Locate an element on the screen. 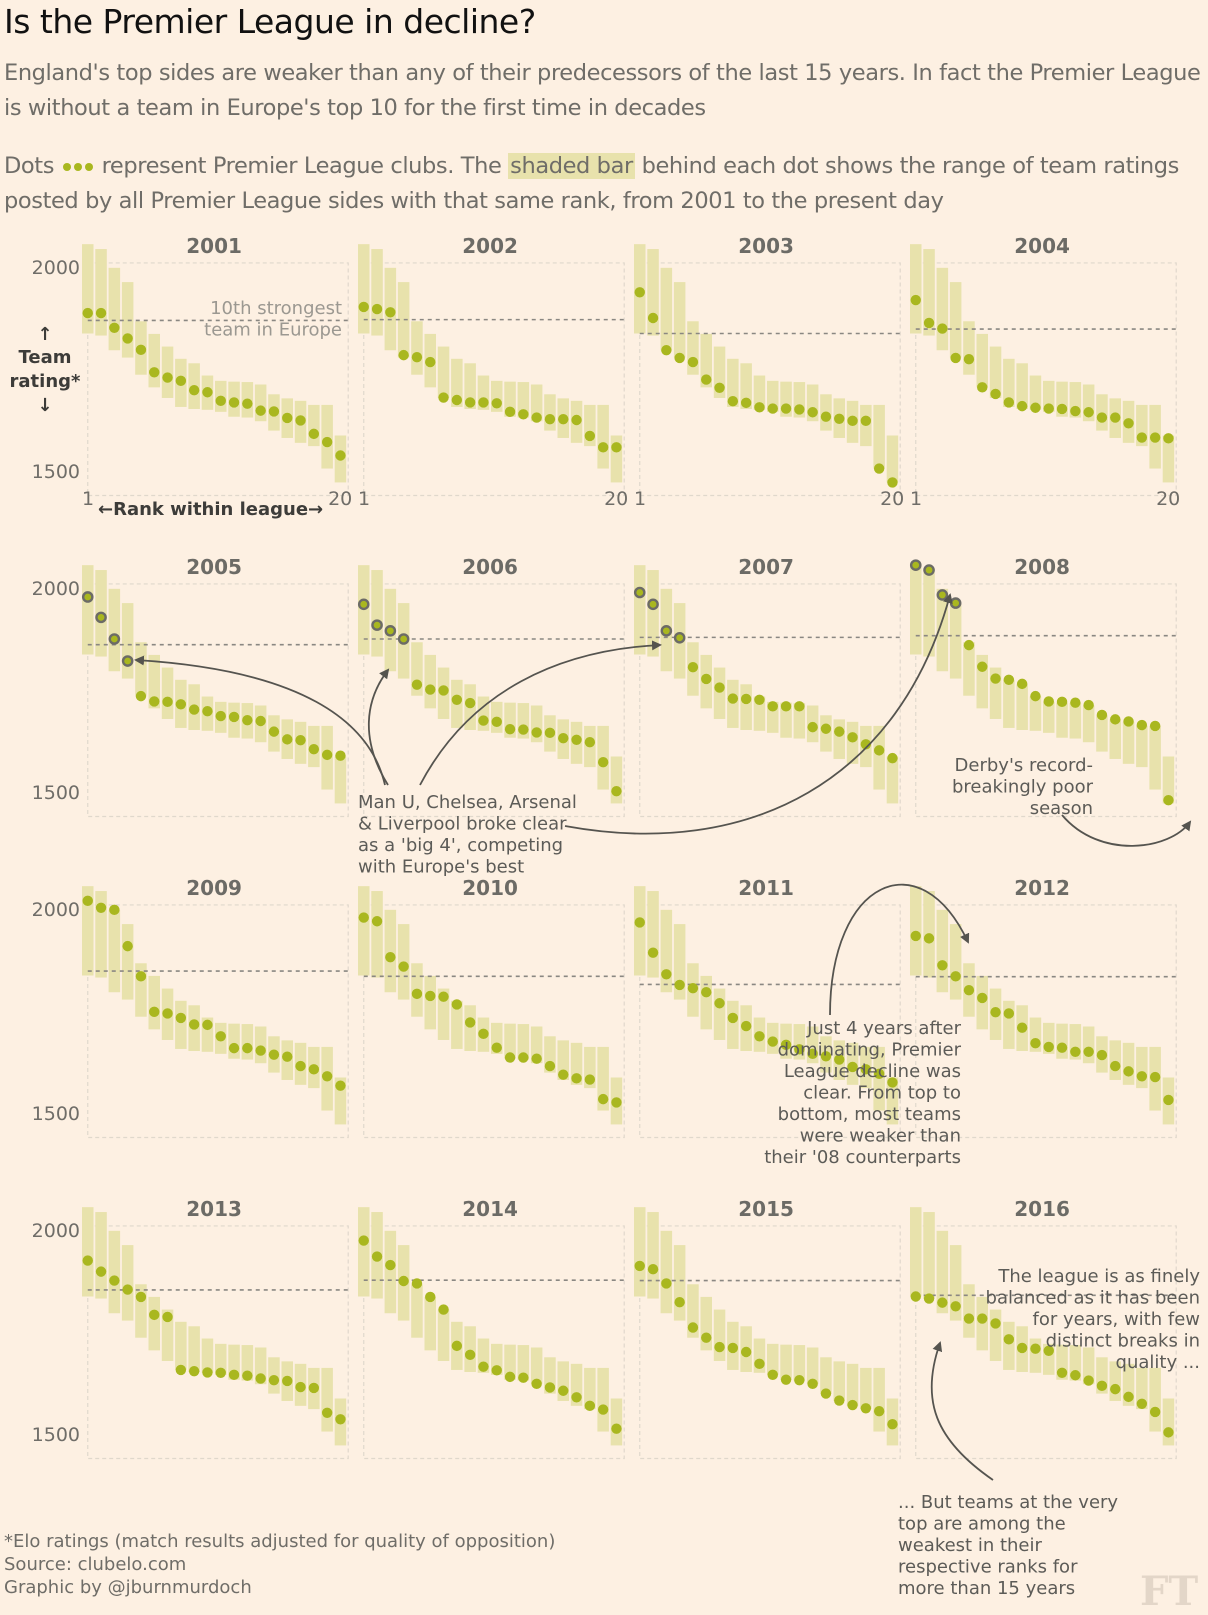 The height and width of the screenshot is (1615, 1208). annotation-line: balanced as it has been is located at coordinates (1093, 1298).